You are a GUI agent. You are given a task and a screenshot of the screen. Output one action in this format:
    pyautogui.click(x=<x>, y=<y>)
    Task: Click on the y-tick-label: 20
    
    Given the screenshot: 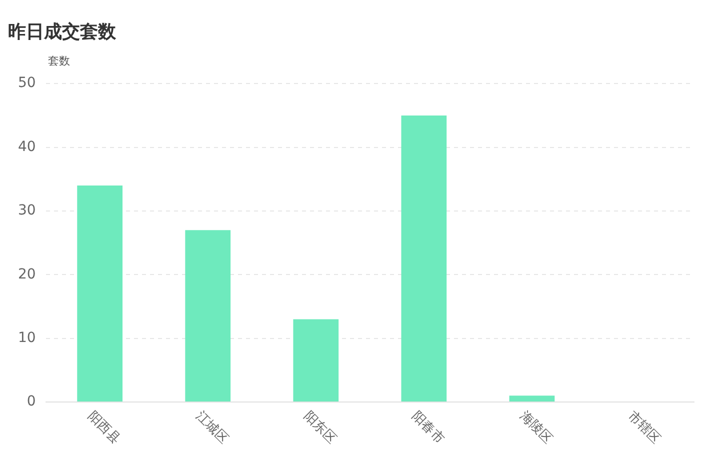 What is the action you would take?
    pyautogui.click(x=27, y=274)
    